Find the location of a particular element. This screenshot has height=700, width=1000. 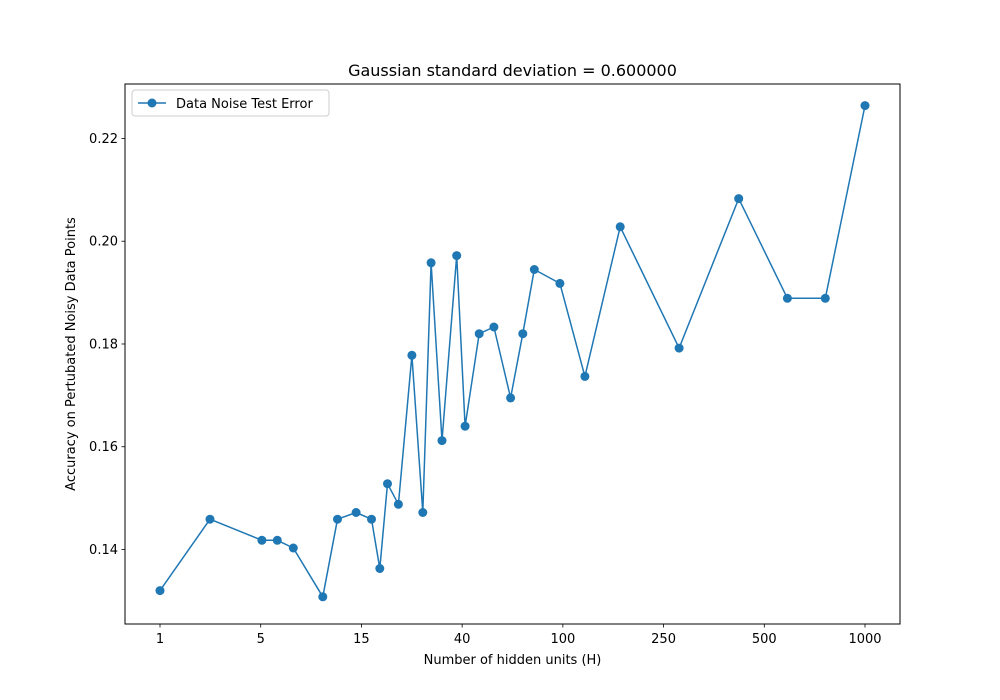

y-tick-label: 0.16 is located at coordinates (103, 447).